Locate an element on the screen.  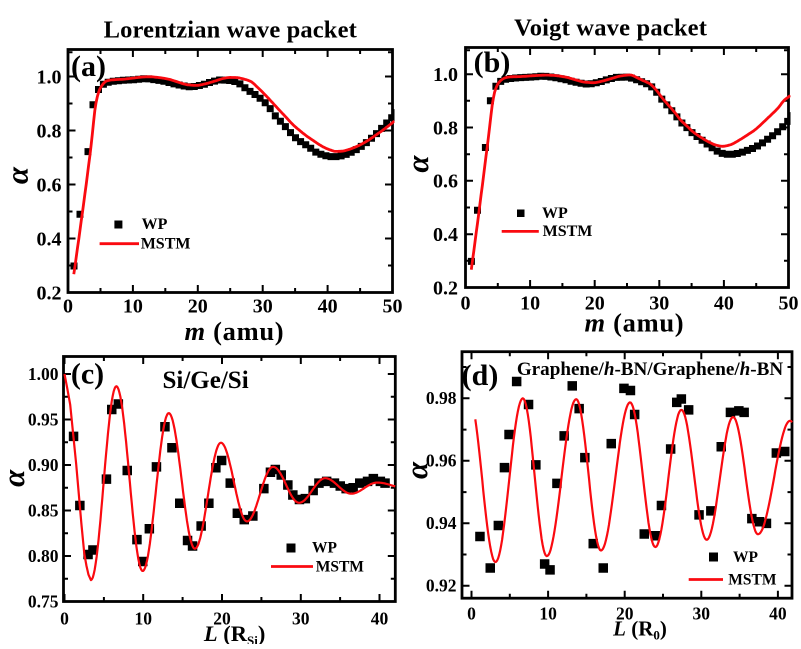
svg-text: 0.95 is located at coordinates (43, 419).